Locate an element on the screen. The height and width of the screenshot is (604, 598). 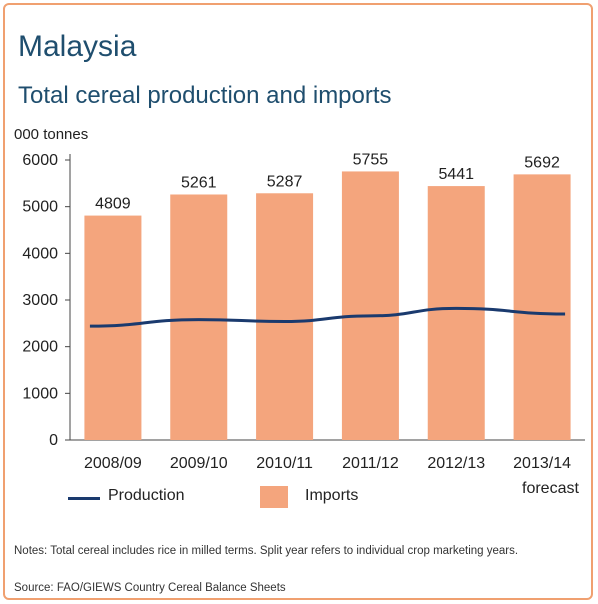
x-tick-label: 2008/09 is located at coordinates (113, 463).